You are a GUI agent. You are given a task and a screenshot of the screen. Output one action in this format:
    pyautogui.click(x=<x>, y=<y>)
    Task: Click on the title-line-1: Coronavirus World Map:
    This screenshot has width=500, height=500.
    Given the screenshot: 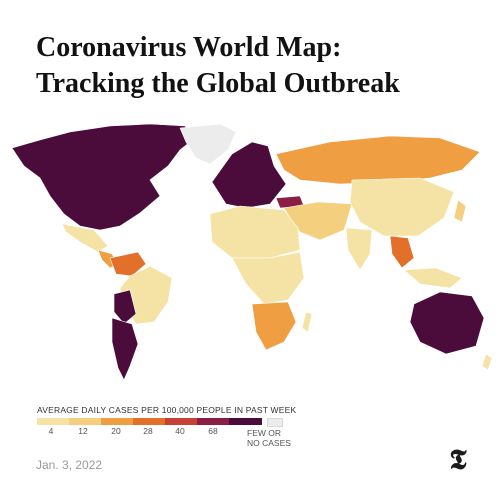 What is the action you would take?
    pyautogui.click(x=189, y=47)
    